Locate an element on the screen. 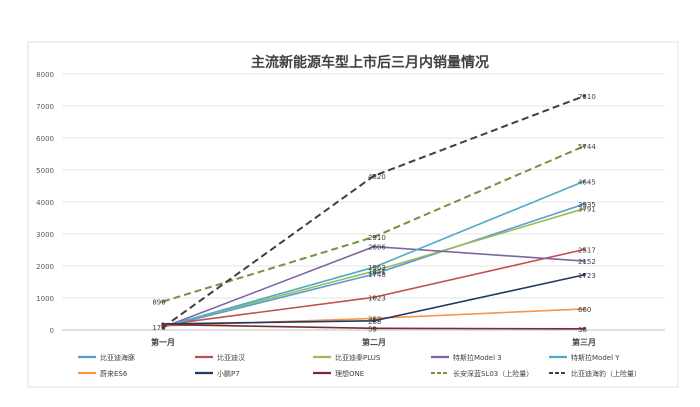 The image size is (700, 407). data-label: 4820 is located at coordinates (377, 177).